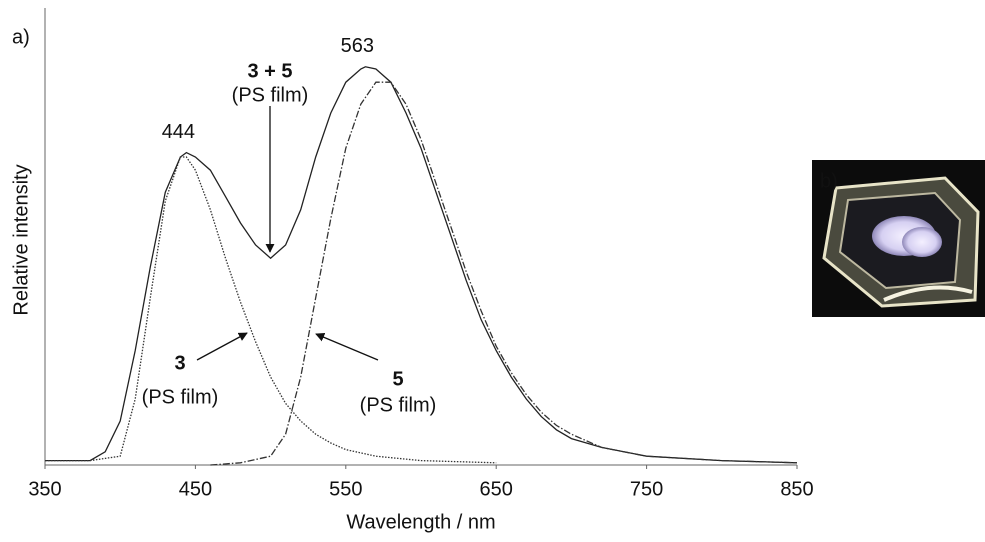  I want to click on x-tick-label: 350, so click(44, 489).